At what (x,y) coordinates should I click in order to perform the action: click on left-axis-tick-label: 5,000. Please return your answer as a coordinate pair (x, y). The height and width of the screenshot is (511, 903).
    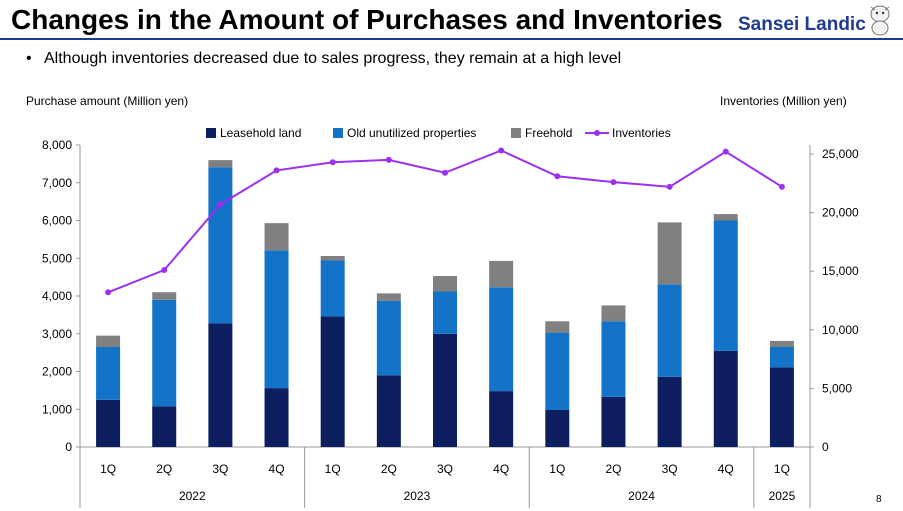
    Looking at the image, I should click on (57, 258).